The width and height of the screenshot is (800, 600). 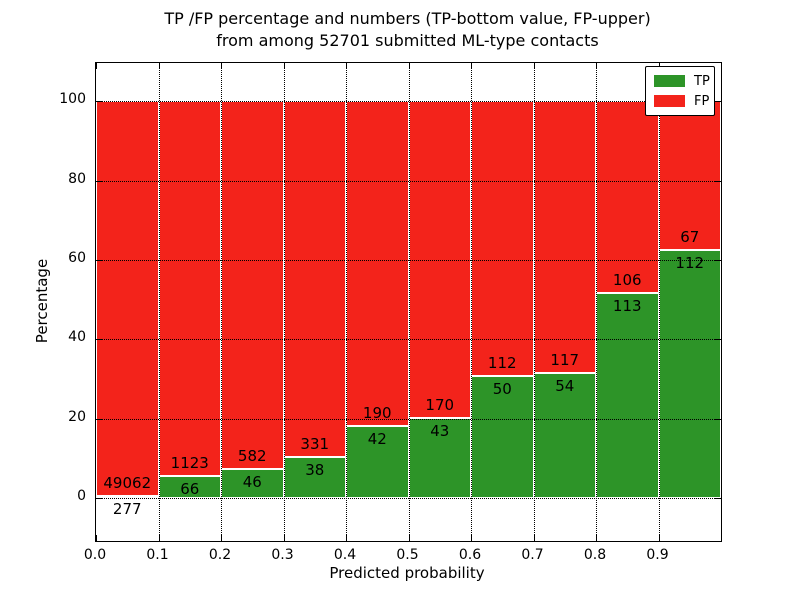 What do you see at coordinates (407, 555) in the screenshot?
I see `x-tick-label: 0.5` at bounding box center [407, 555].